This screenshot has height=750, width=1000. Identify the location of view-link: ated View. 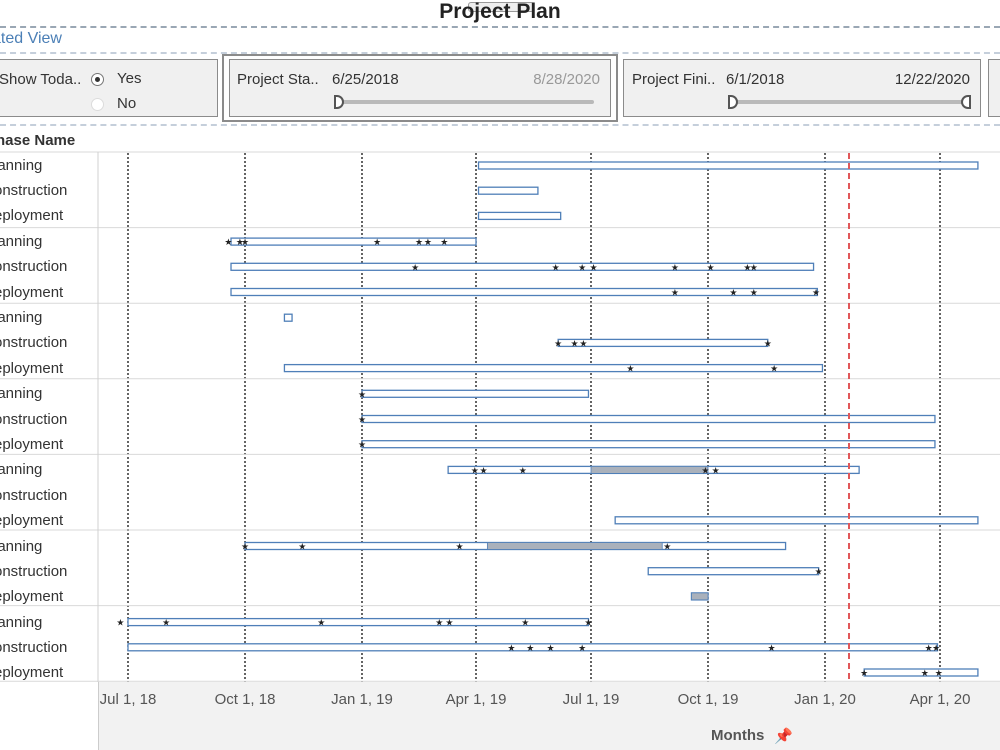
(31, 38).